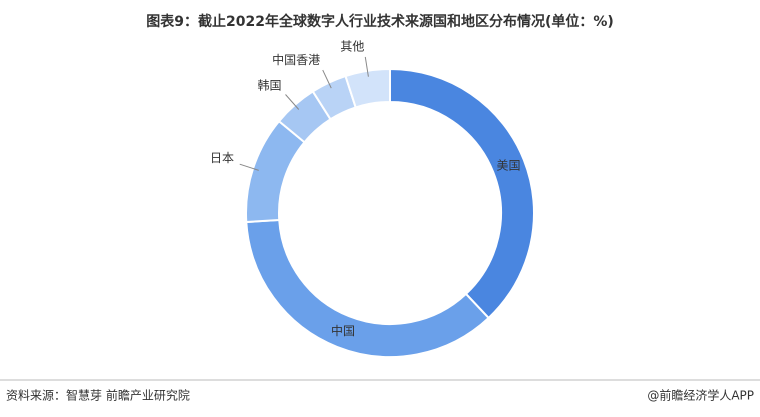 The image size is (760, 417). I want to click on slice-label: 韩国, so click(270, 84).